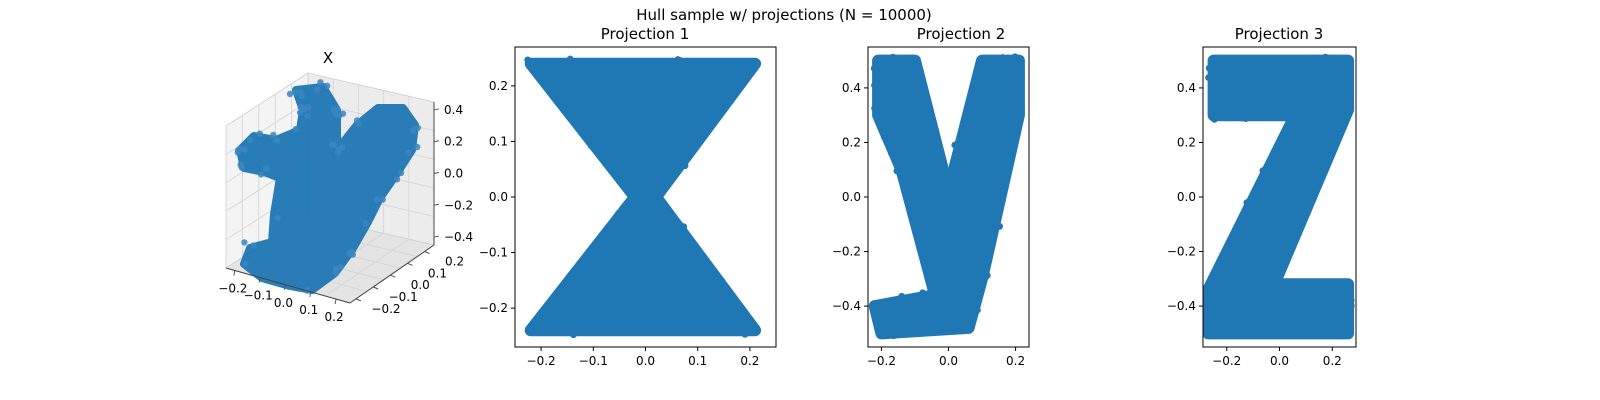 The height and width of the screenshot is (400, 1600). What do you see at coordinates (288, 285) in the screenshot?
I see `x-axis-line` at bounding box center [288, 285].